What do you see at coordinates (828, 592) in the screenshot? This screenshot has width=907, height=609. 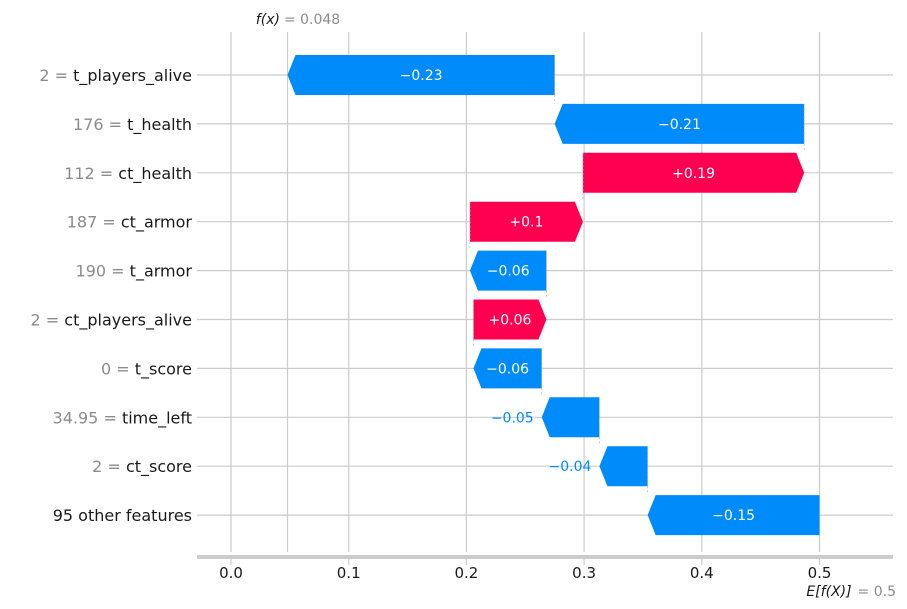 I see `efx-label: E[f(X)]` at bounding box center [828, 592].